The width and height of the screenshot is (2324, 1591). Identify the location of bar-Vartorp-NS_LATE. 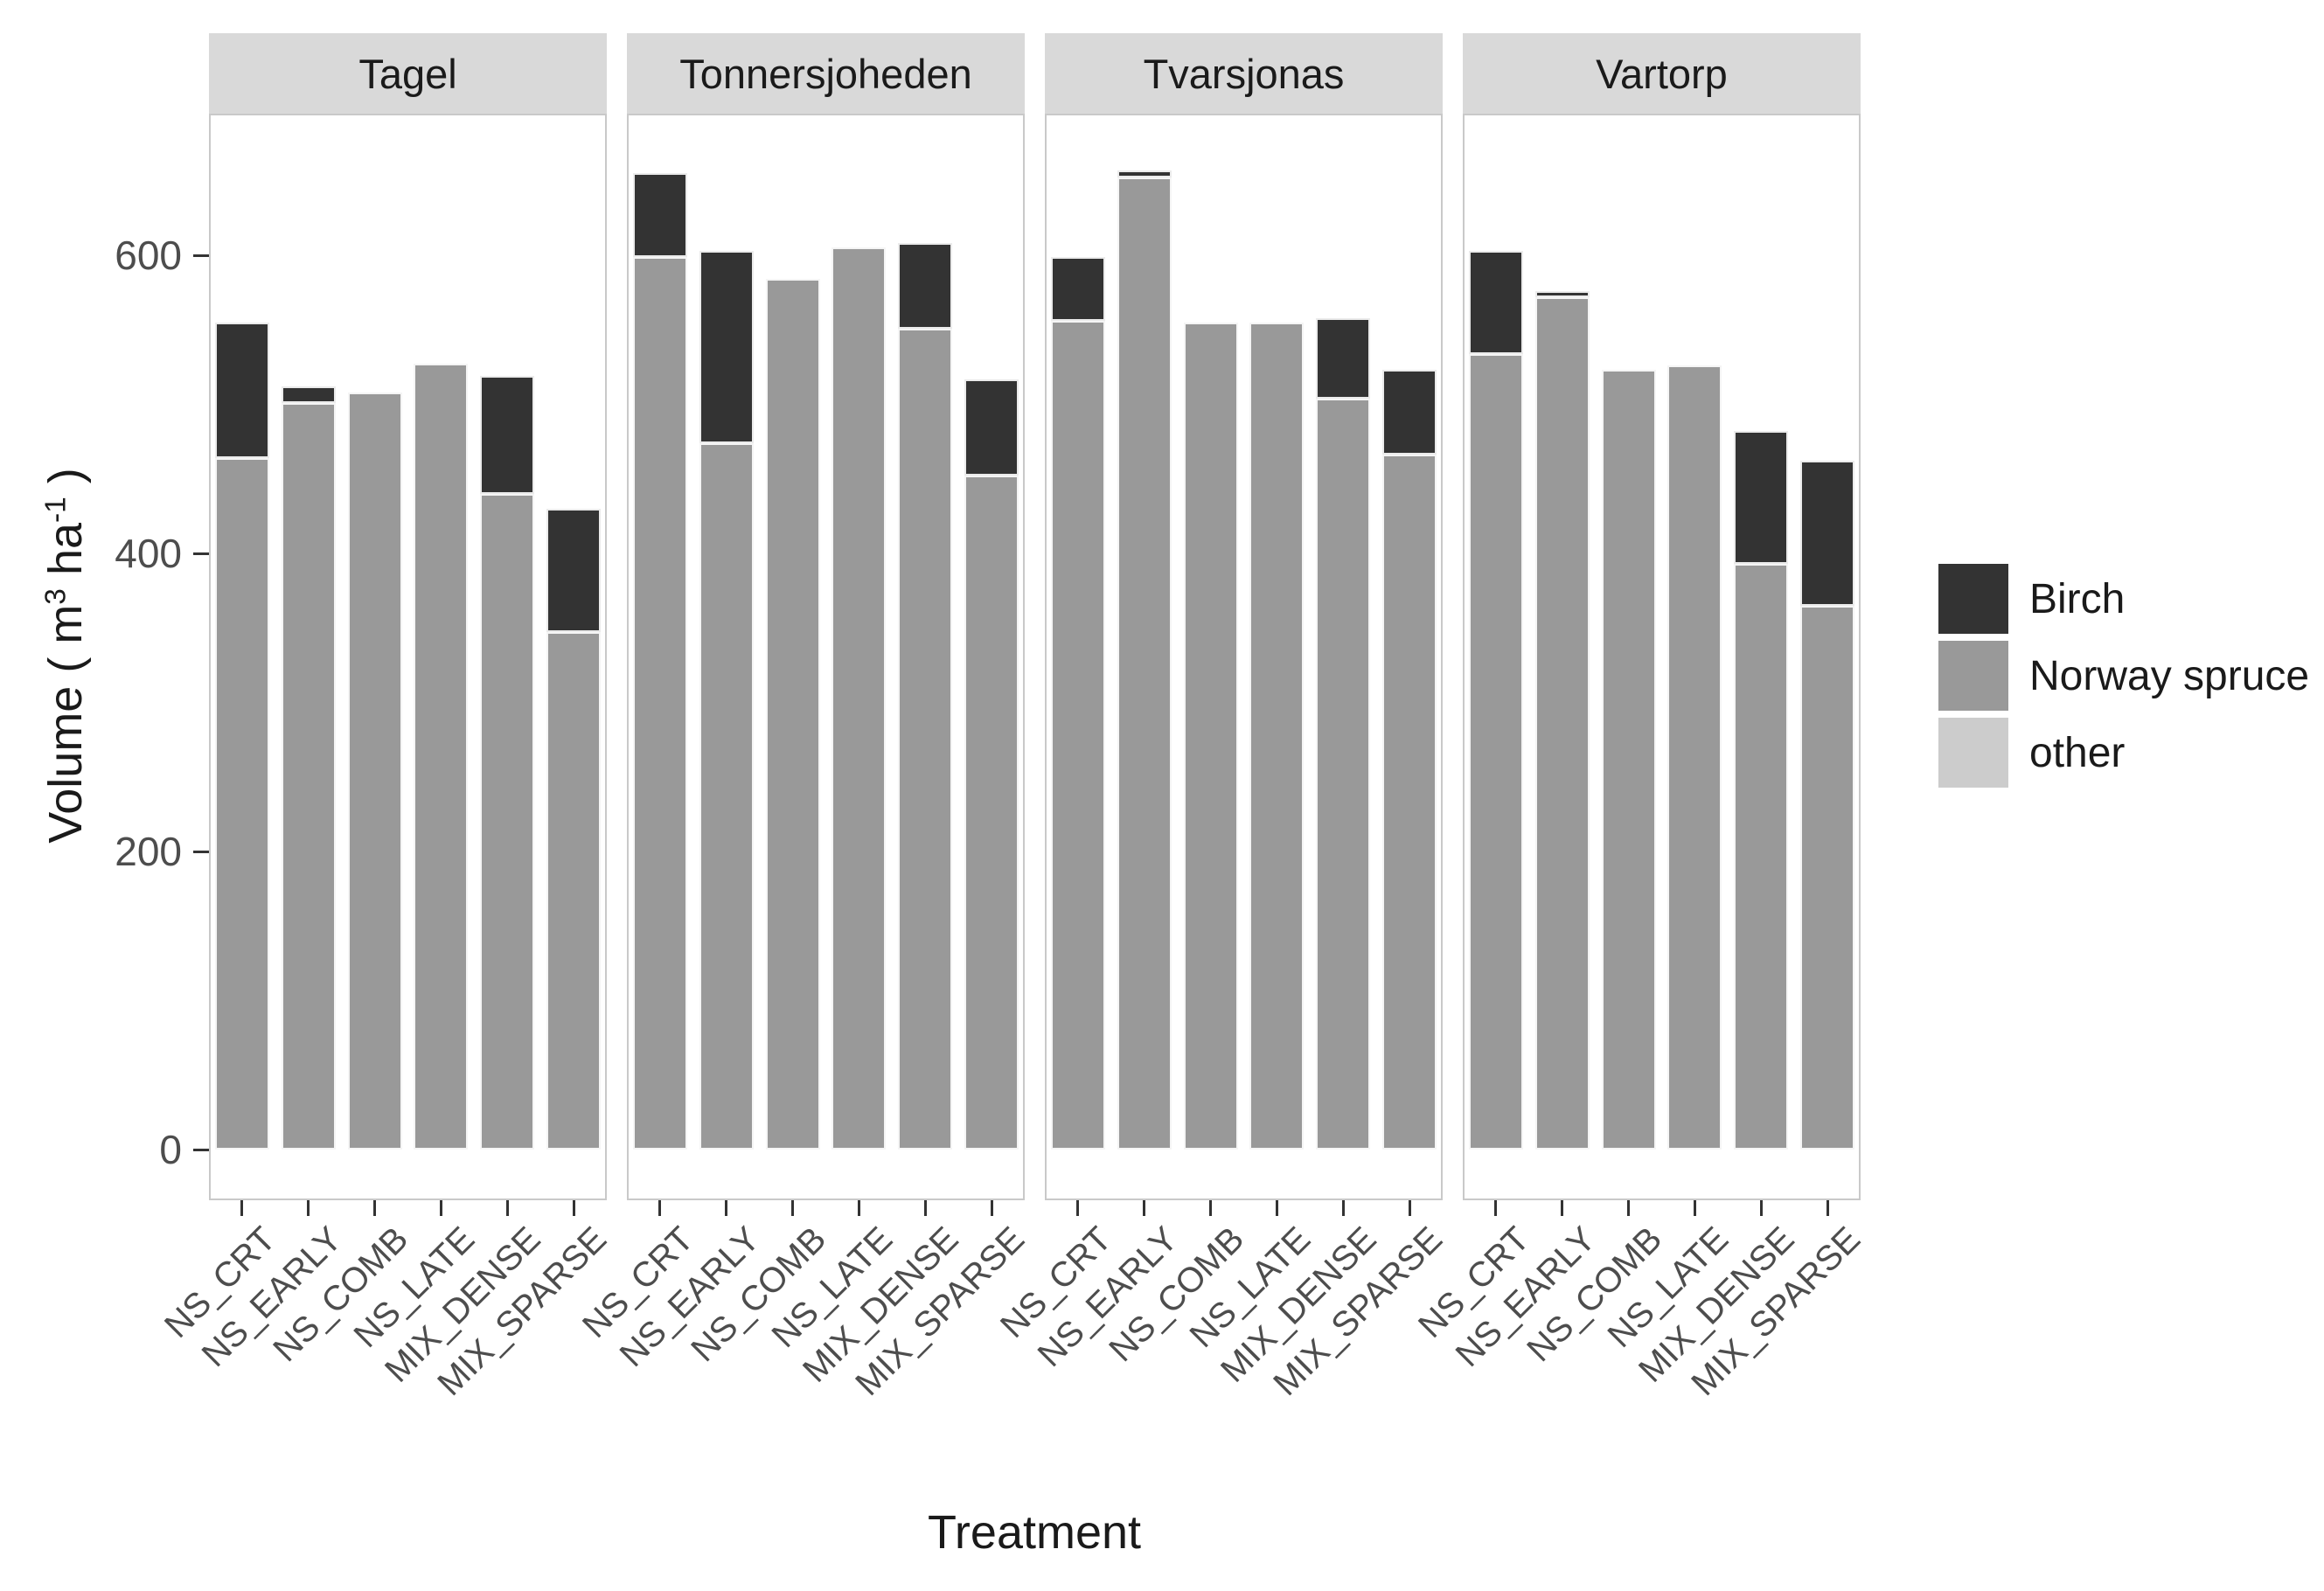
(1694, 632).